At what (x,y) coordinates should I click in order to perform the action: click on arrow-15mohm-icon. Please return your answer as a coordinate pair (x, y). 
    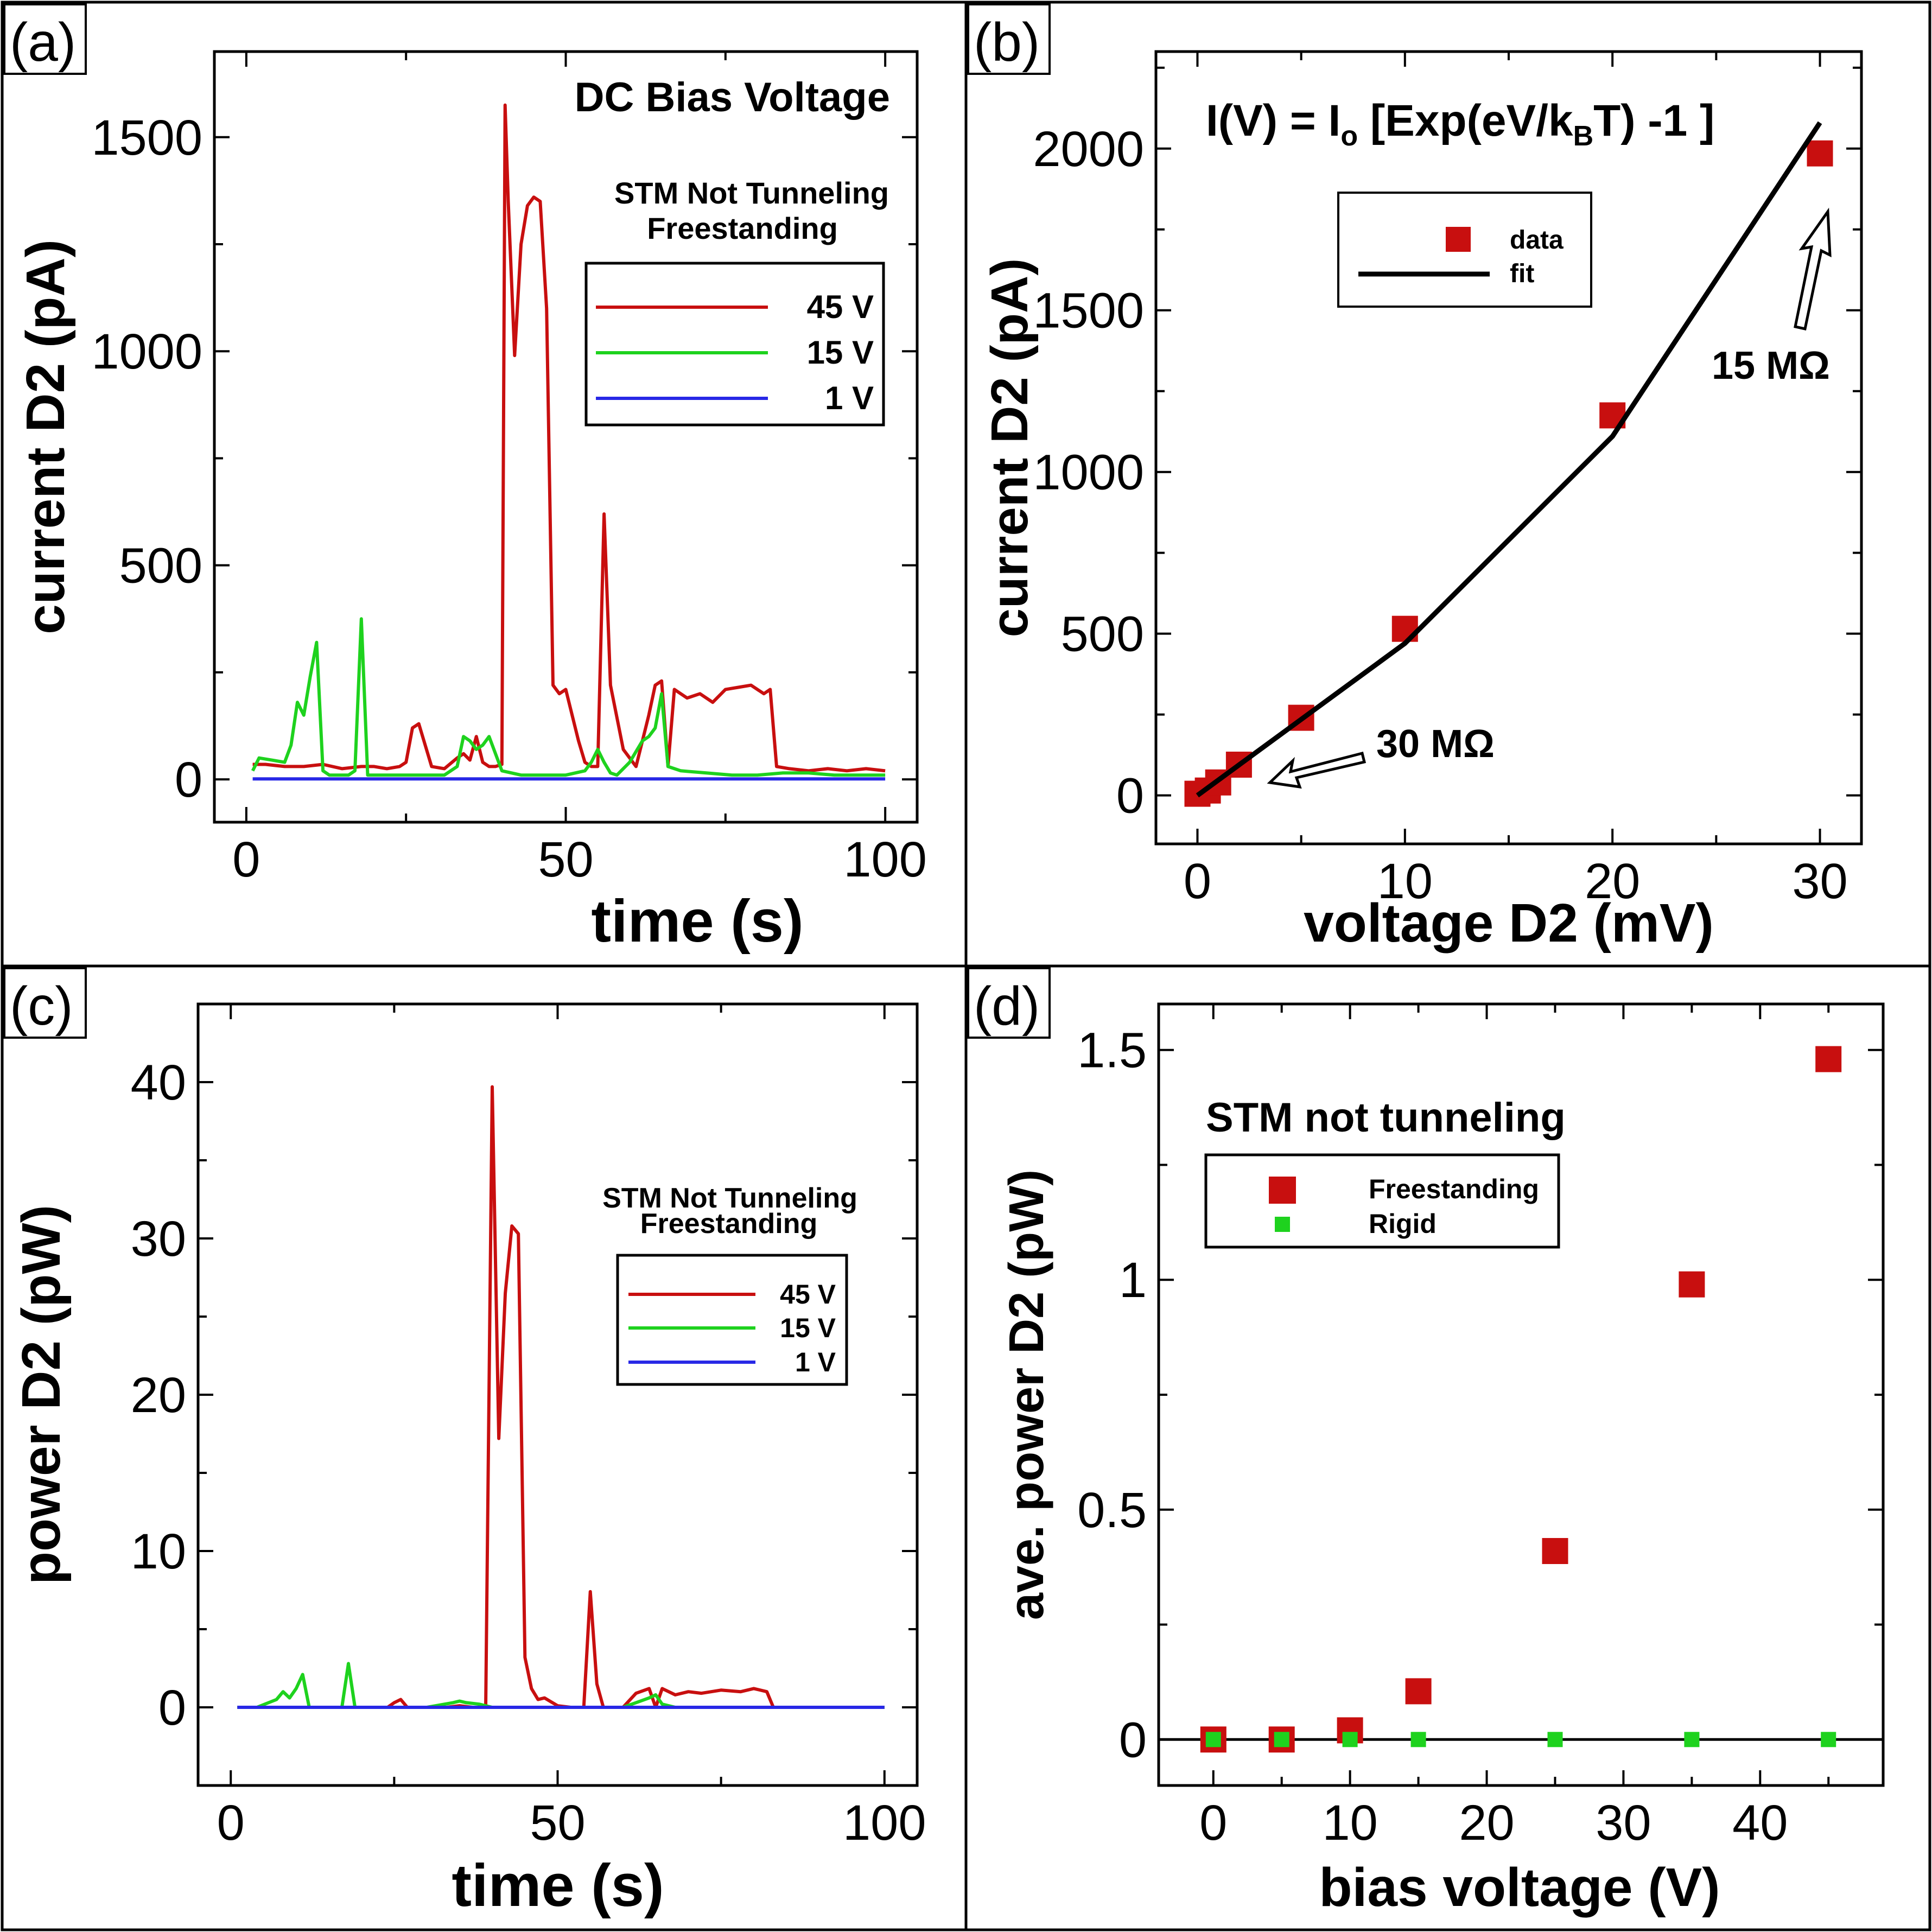
    Looking at the image, I should click on (1813, 269).